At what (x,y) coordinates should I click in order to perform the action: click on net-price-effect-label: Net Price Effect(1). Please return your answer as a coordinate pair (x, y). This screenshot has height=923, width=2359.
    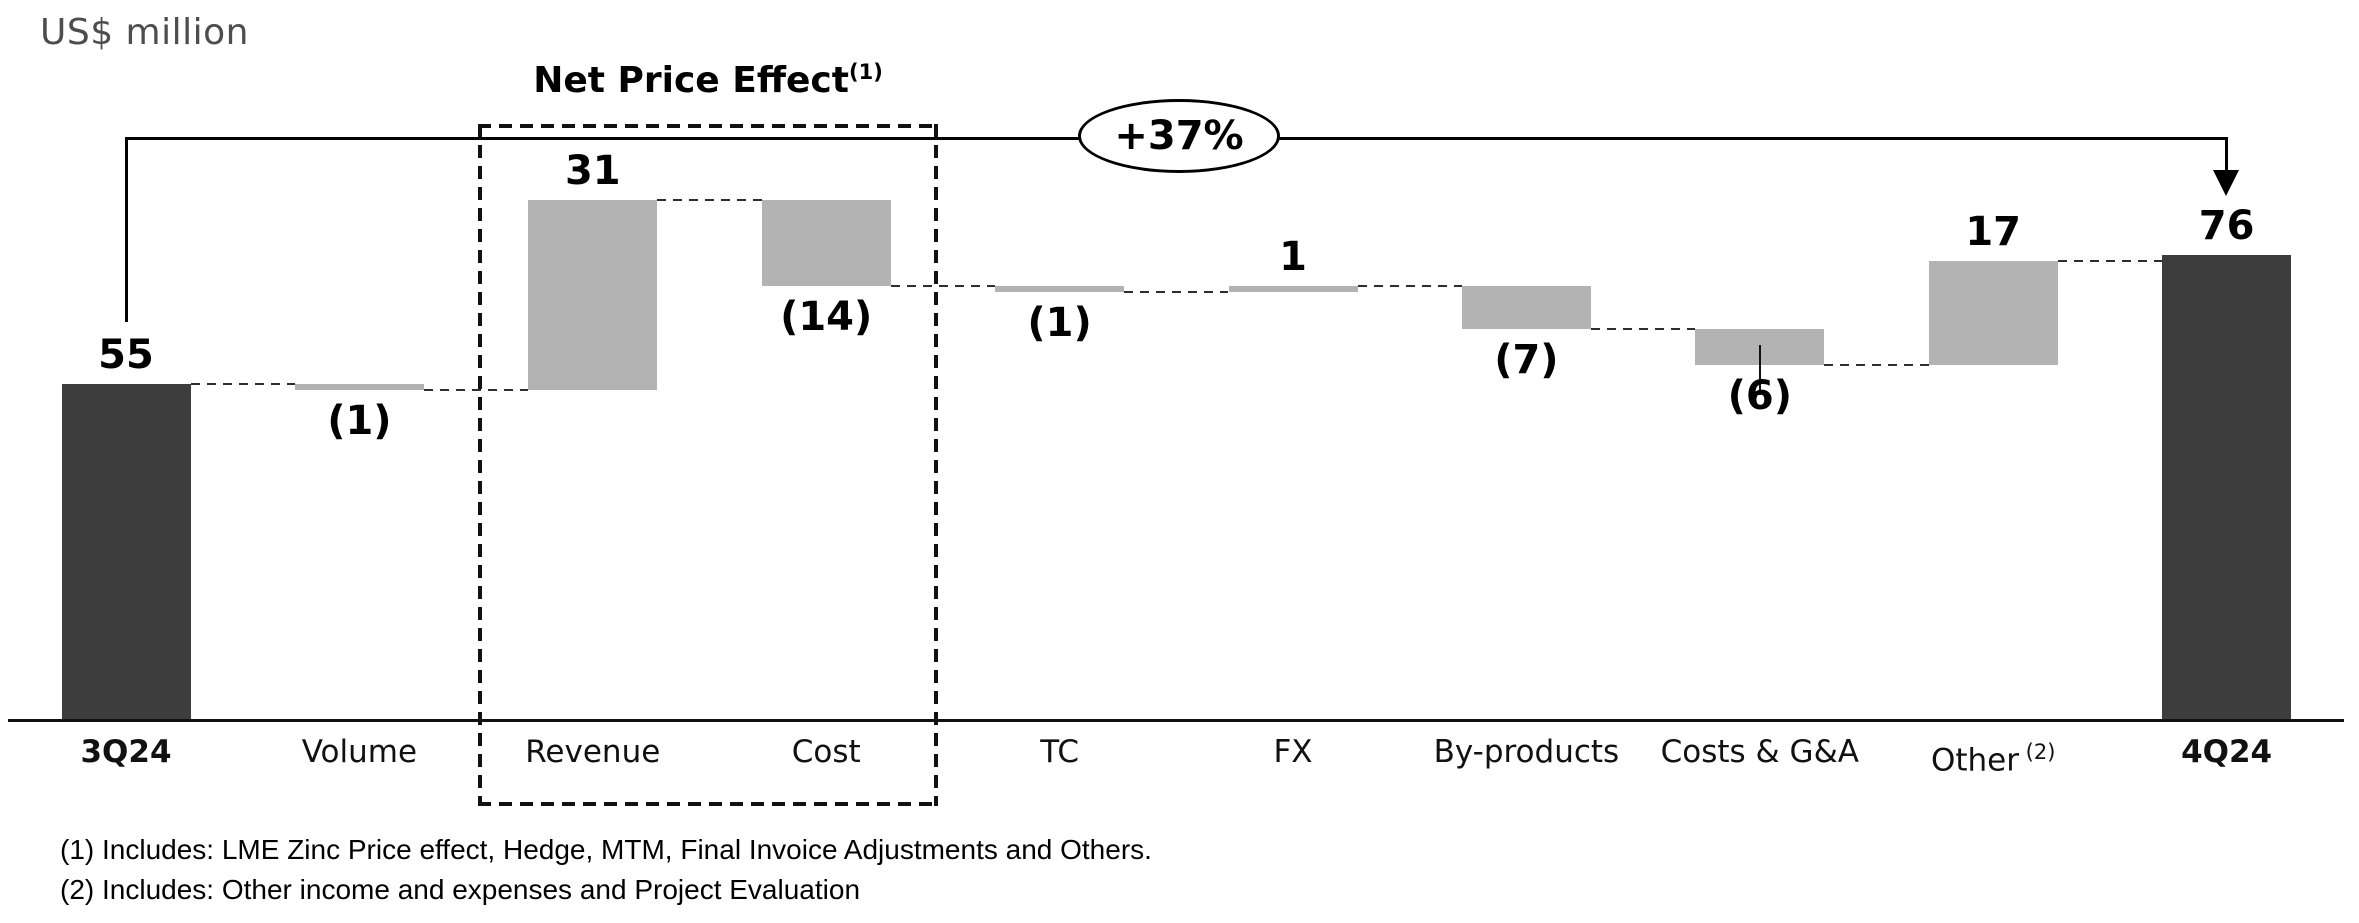
    Looking at the image, I should click on (708, 80).